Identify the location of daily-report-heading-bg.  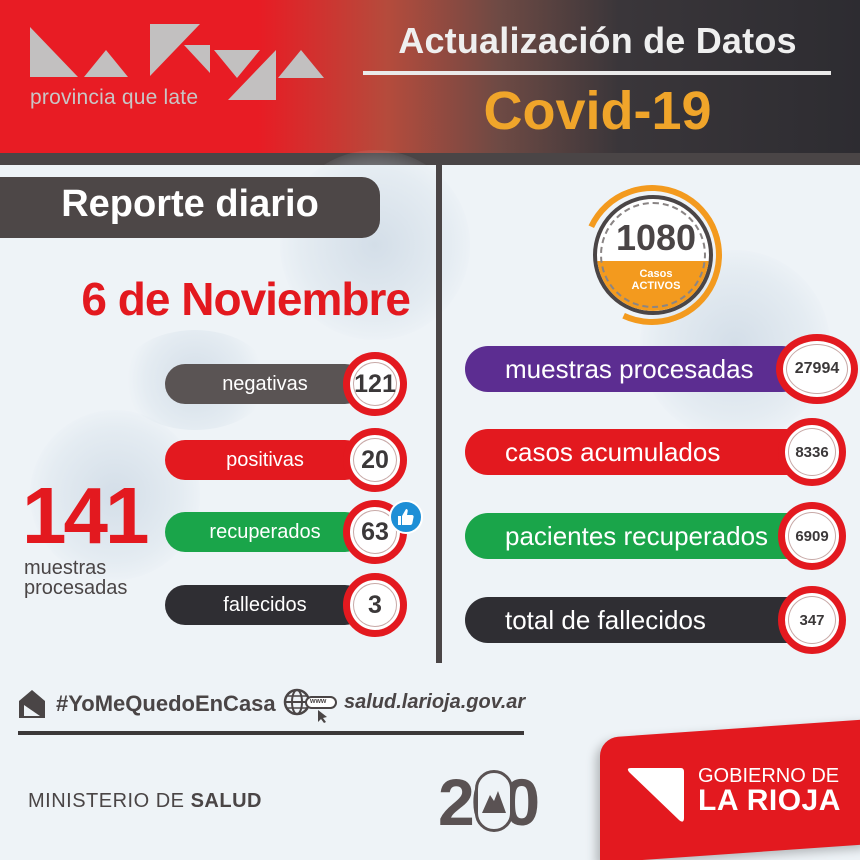
(190, 207).